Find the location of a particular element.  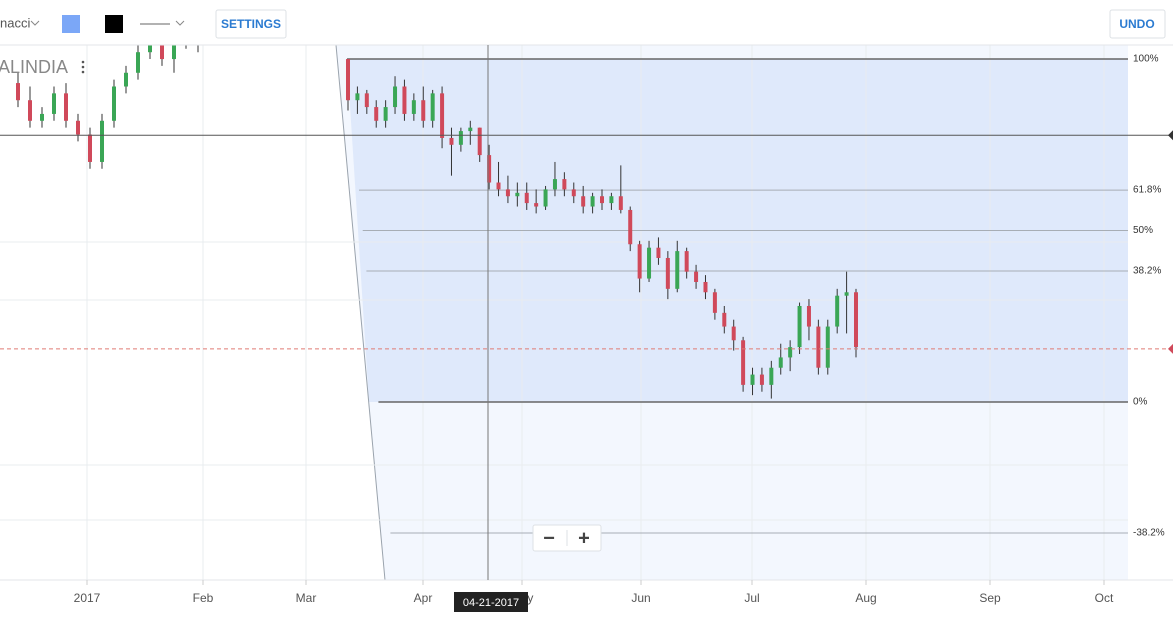

fib-trend-line is located at coordinates (360, 312).